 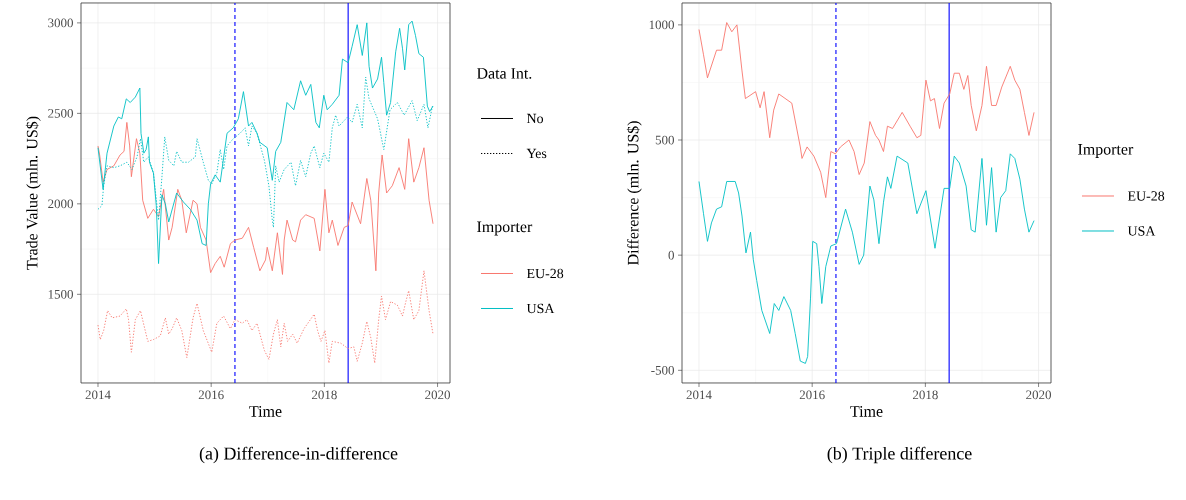 I want to click on text: (a) Difference-in-difference, so click(x=298, y=455).